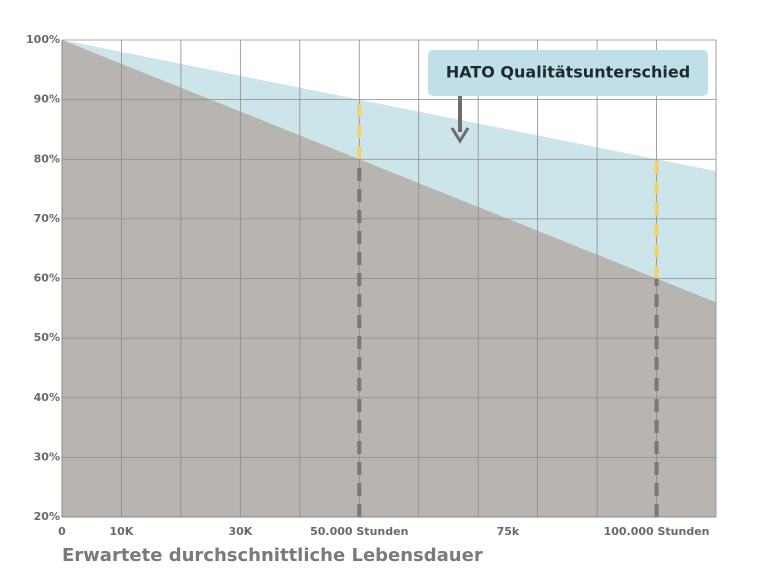  I want to click on arrow-head, so click(460, 135).